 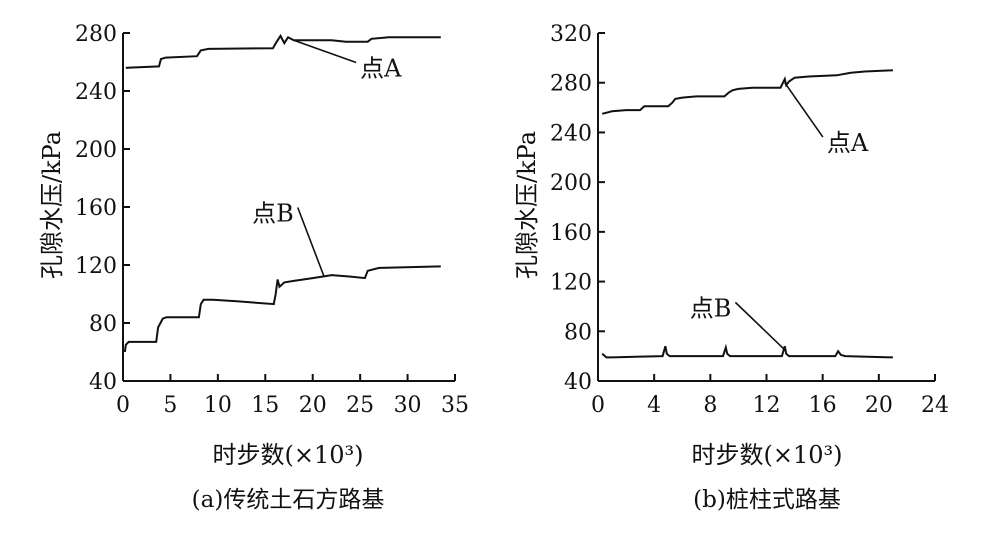 I want to click on y-tick-label-a: 120, so click(x=96, y=266).